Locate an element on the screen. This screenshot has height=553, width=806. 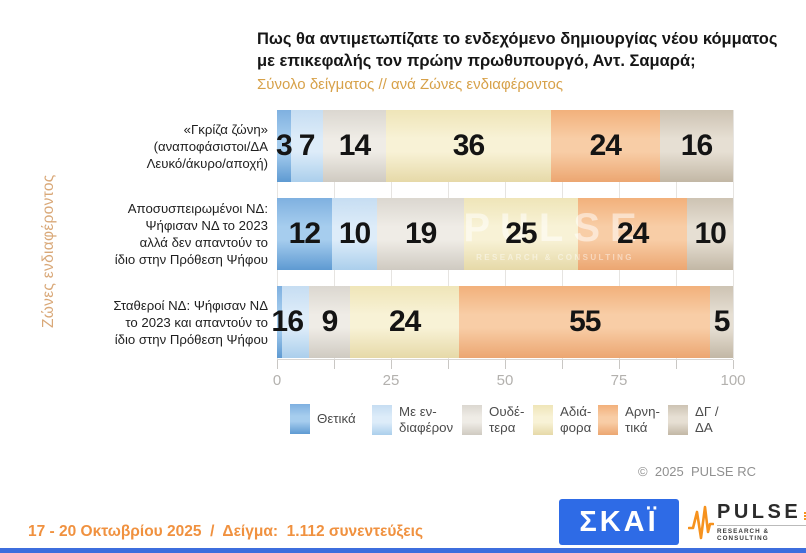
legend-label: Ουδέ-τερα is located at coordinates (506, 419).